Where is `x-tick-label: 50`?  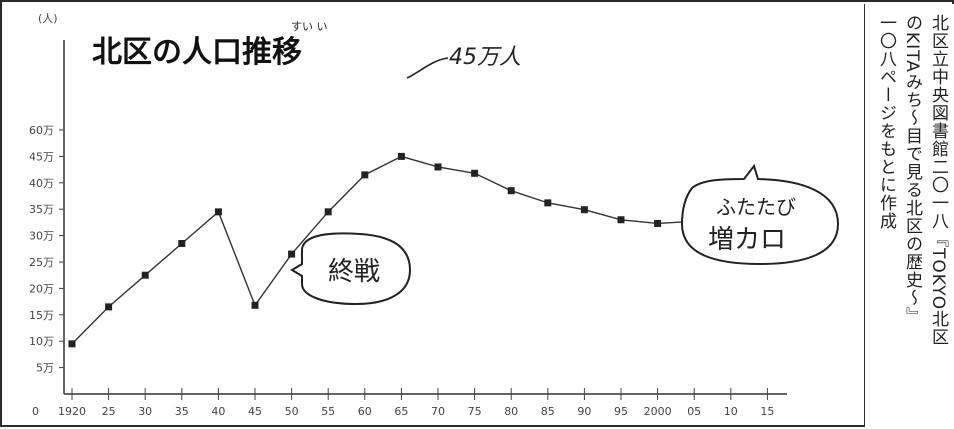
x-tick-label: 50 is located at coordinates (292, 411).